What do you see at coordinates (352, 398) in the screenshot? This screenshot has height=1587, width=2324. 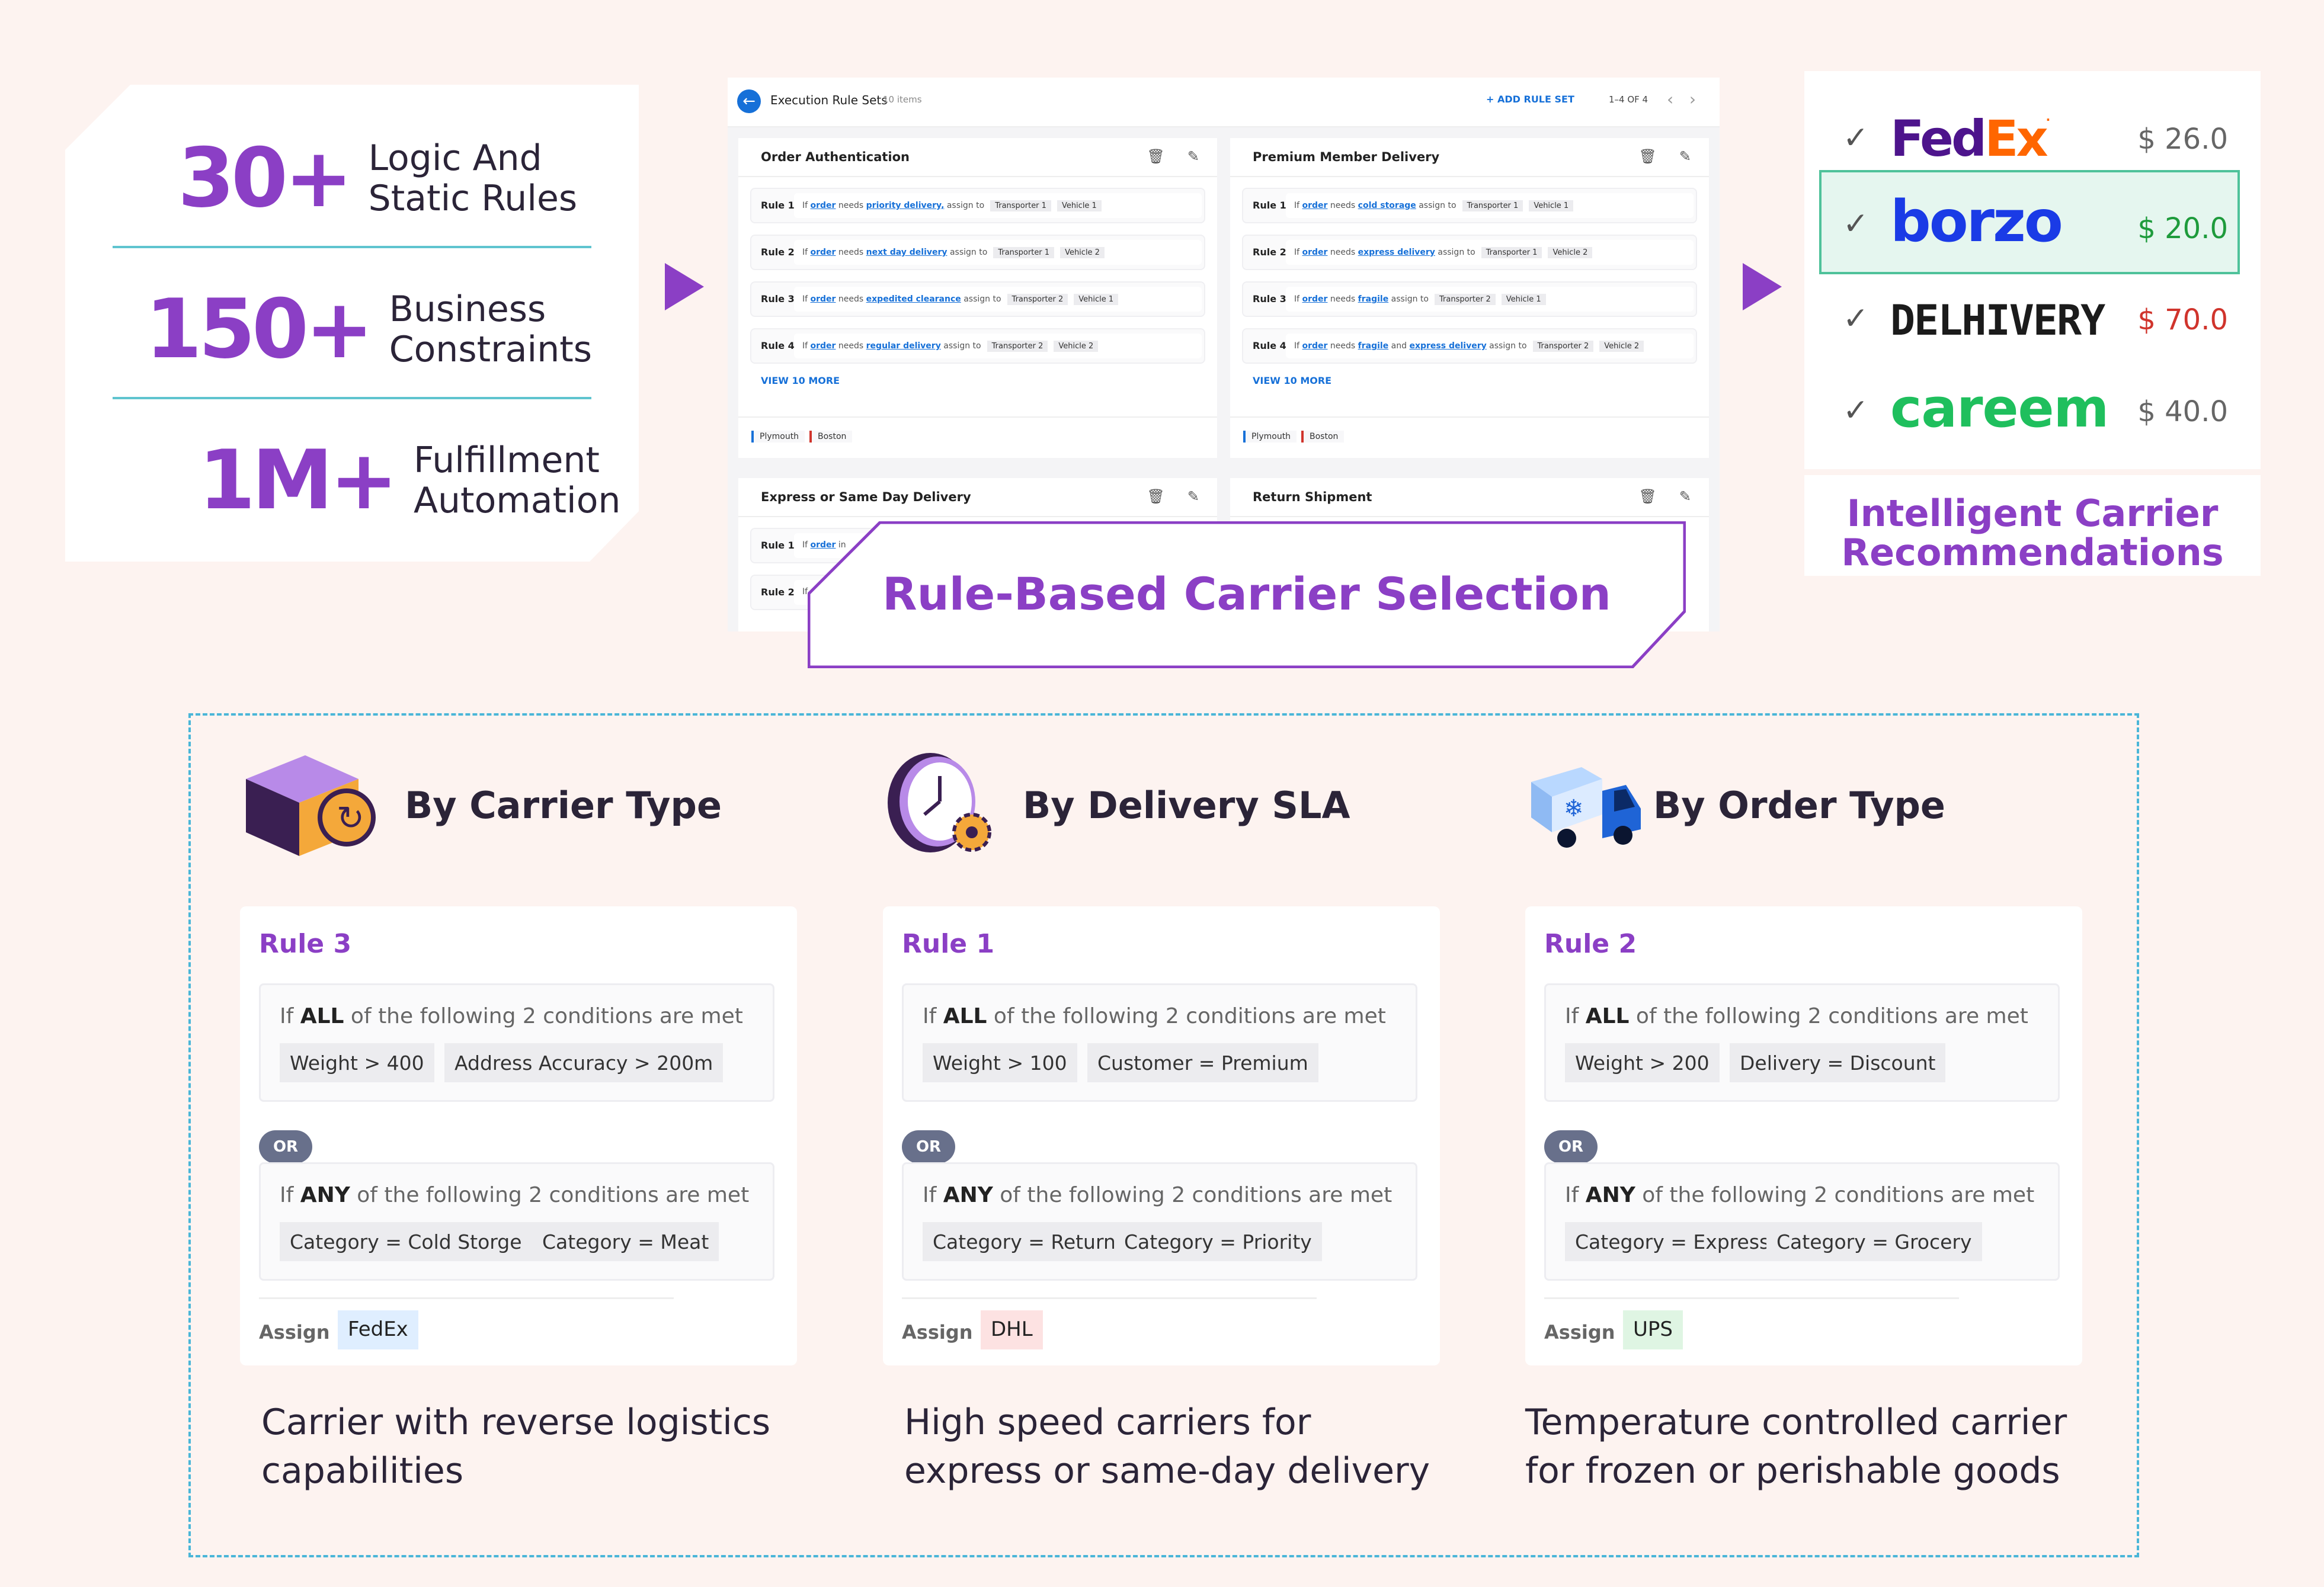 I see `divider` at bounding box center [352, 398].